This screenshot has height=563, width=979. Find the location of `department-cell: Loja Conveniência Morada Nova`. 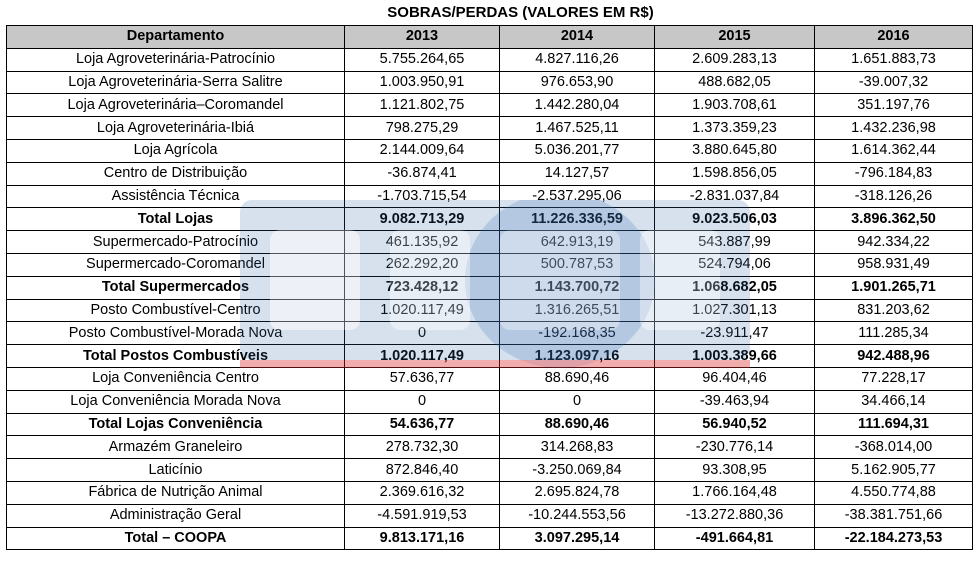

department-cell: Loja Conveniência Morada Nova is located at coordinates (175, 401).